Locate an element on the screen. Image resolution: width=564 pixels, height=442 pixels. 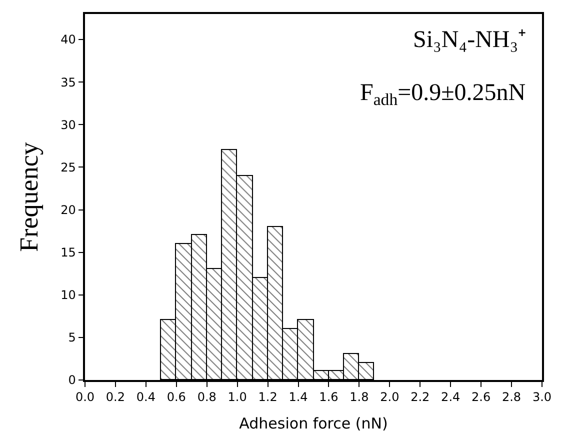
x-tick-label: 1.8 is located at coordinates (359, 397).